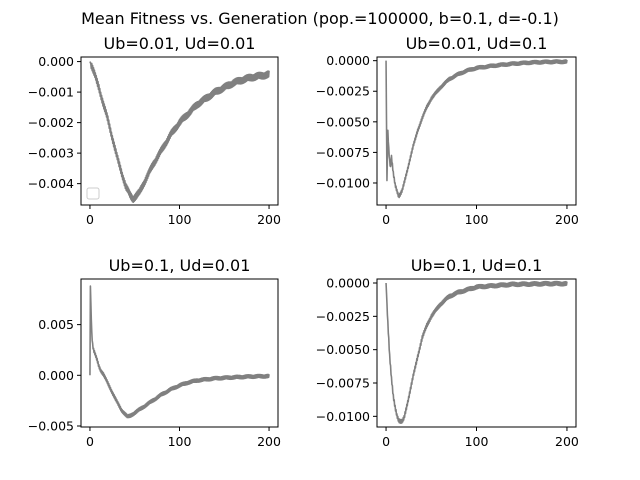 The height and width of the screenshot is (480, 640). What do you see at coordinates (477, 43) in the screenshot?
I see `subplot-title: Ub=0.01, Ud=0.1` at bounding box center [477, 43].